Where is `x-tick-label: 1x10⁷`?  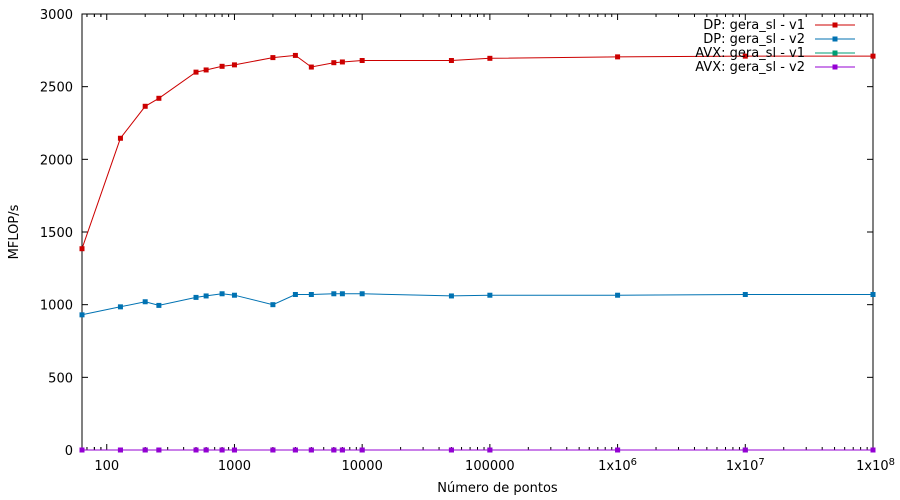 x-tick-label: 1x10⁷ is located at coordinates (745, 465).